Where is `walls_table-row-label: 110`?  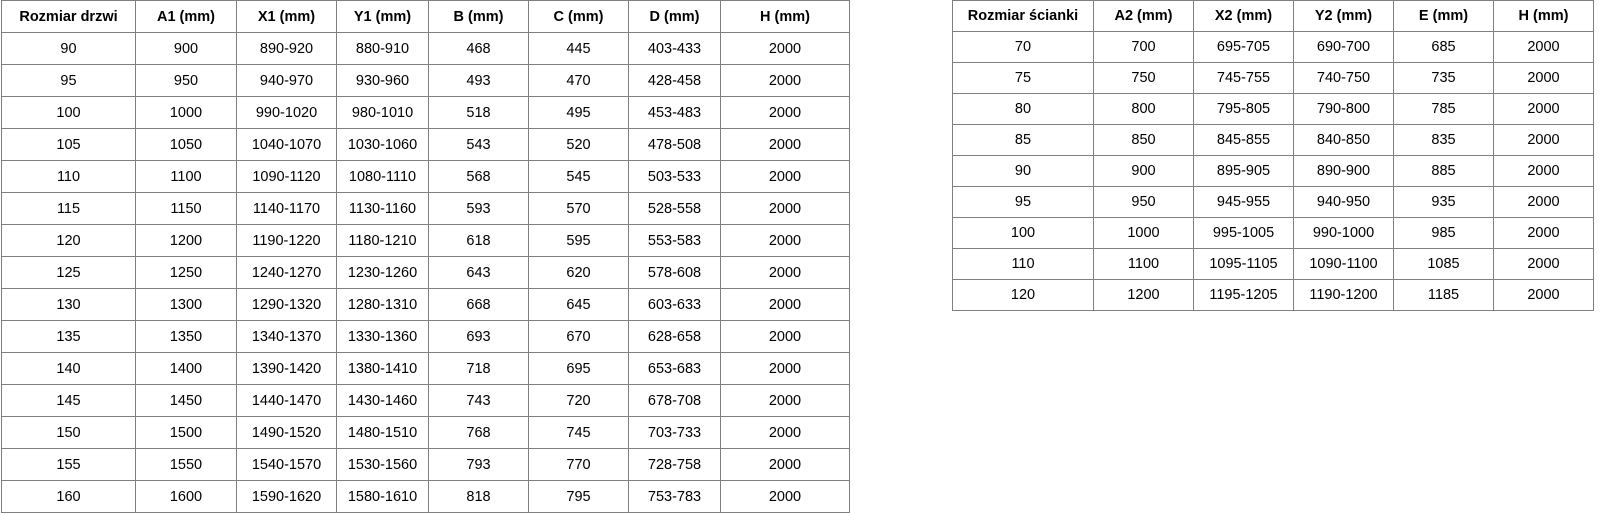 walls_table-row-label: 110 is located at coordinates (1023, 264).